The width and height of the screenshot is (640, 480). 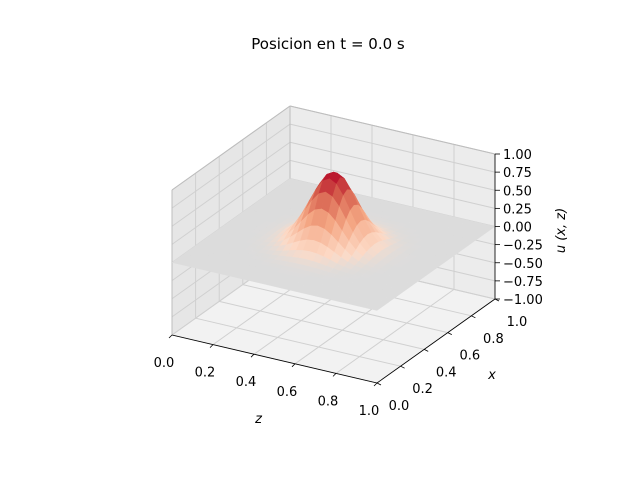 I want to click on z-tick-label: 0.0, so click(x=164, y=363).